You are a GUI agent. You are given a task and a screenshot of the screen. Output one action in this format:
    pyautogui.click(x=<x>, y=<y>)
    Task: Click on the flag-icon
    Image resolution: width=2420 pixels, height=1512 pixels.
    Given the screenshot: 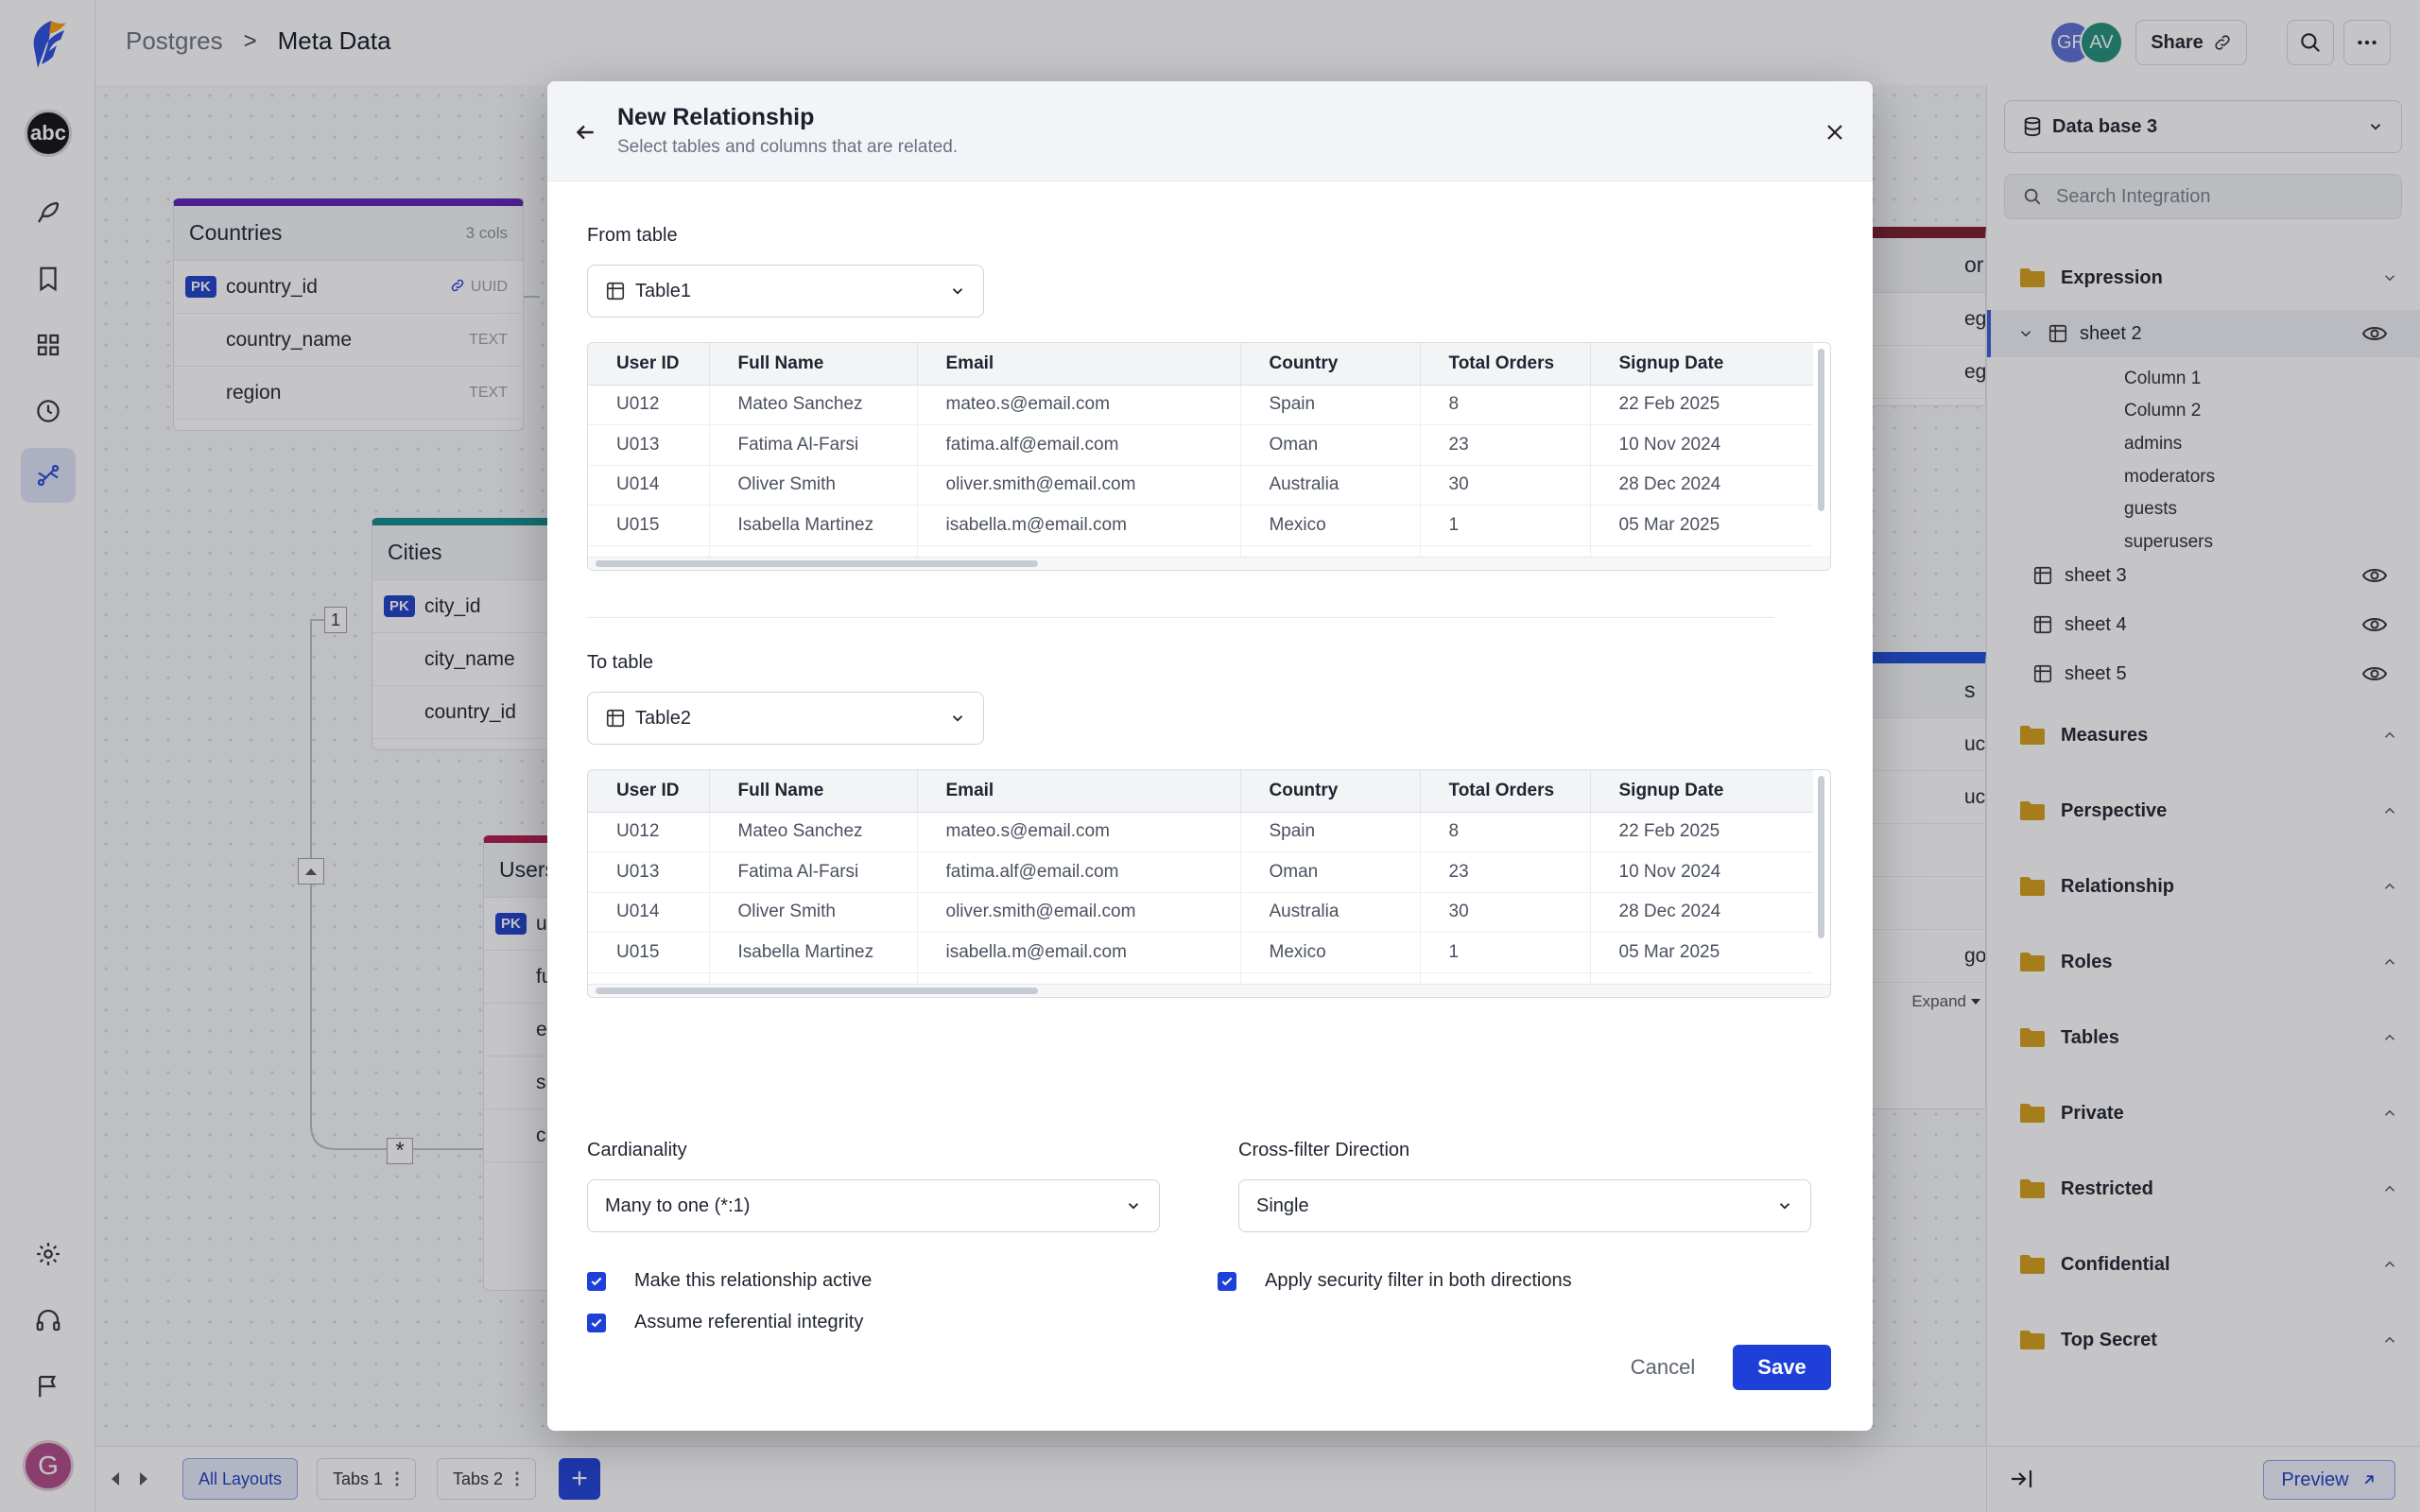 What is the action you would take?
    pyautogui.click(x=48, y=1386)
    